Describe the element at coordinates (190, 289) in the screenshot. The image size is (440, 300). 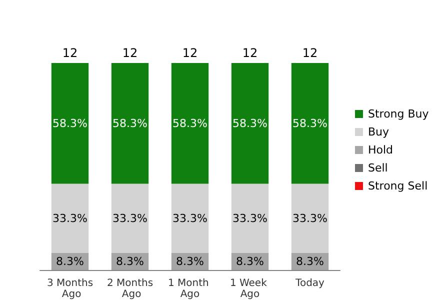
I see `x-tick-label: 1 Month Ago` at that location.